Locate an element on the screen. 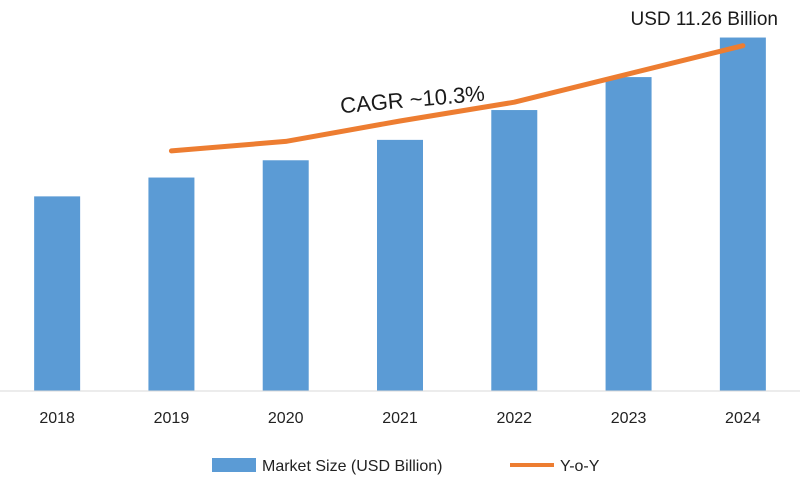  bar-2020 is located at coordinates (285, 275).